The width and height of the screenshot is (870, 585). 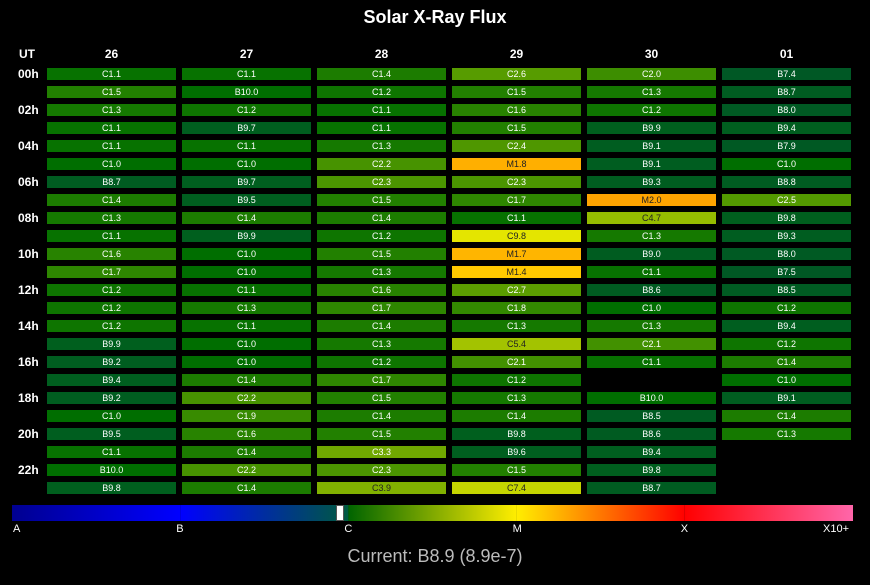 I want to click on flux-cell: B9.6, so click(x=516, y=452).